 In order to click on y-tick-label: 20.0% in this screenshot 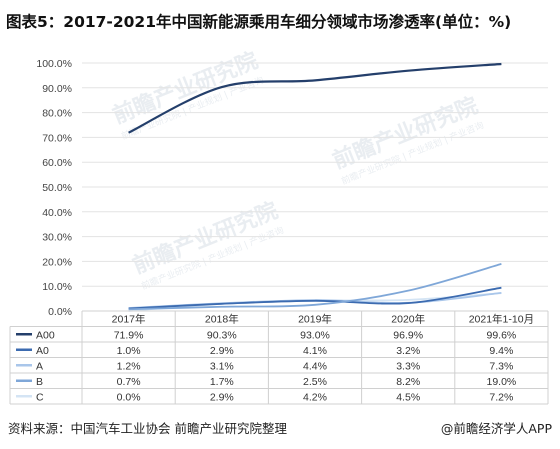, I will do `click(57, 262)`.